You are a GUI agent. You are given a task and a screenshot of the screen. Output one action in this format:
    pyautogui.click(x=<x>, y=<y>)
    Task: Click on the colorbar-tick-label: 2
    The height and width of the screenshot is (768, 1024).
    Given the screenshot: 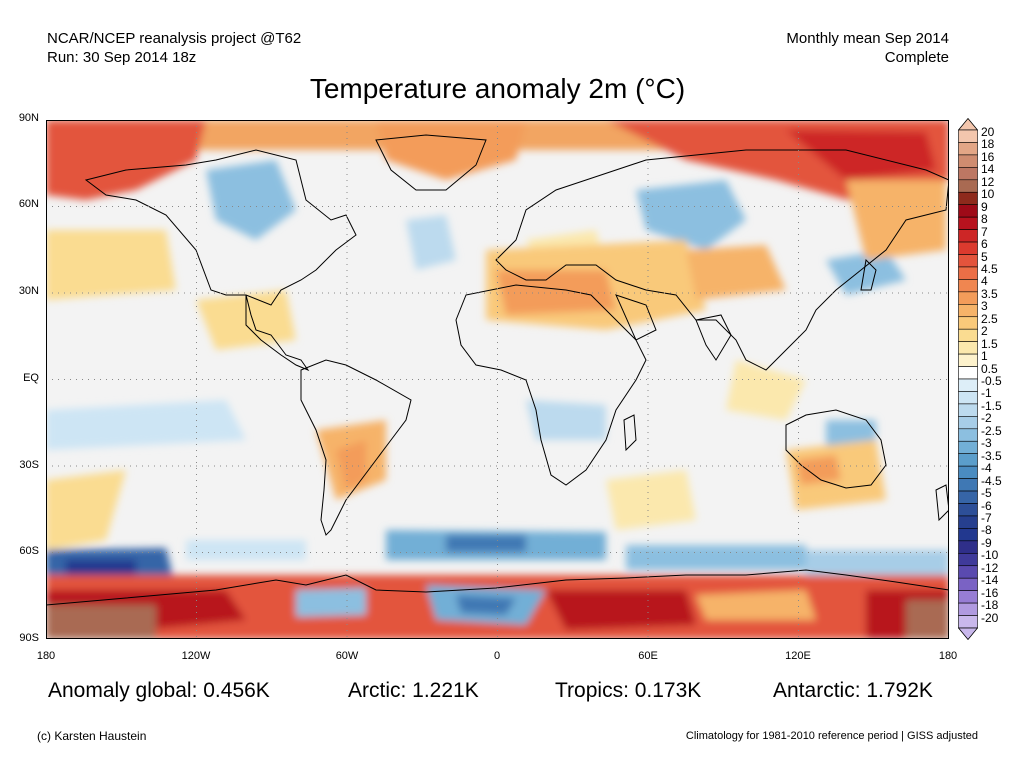 What is the action you would take?
    pyautogui.click(x=984, y=331)
    